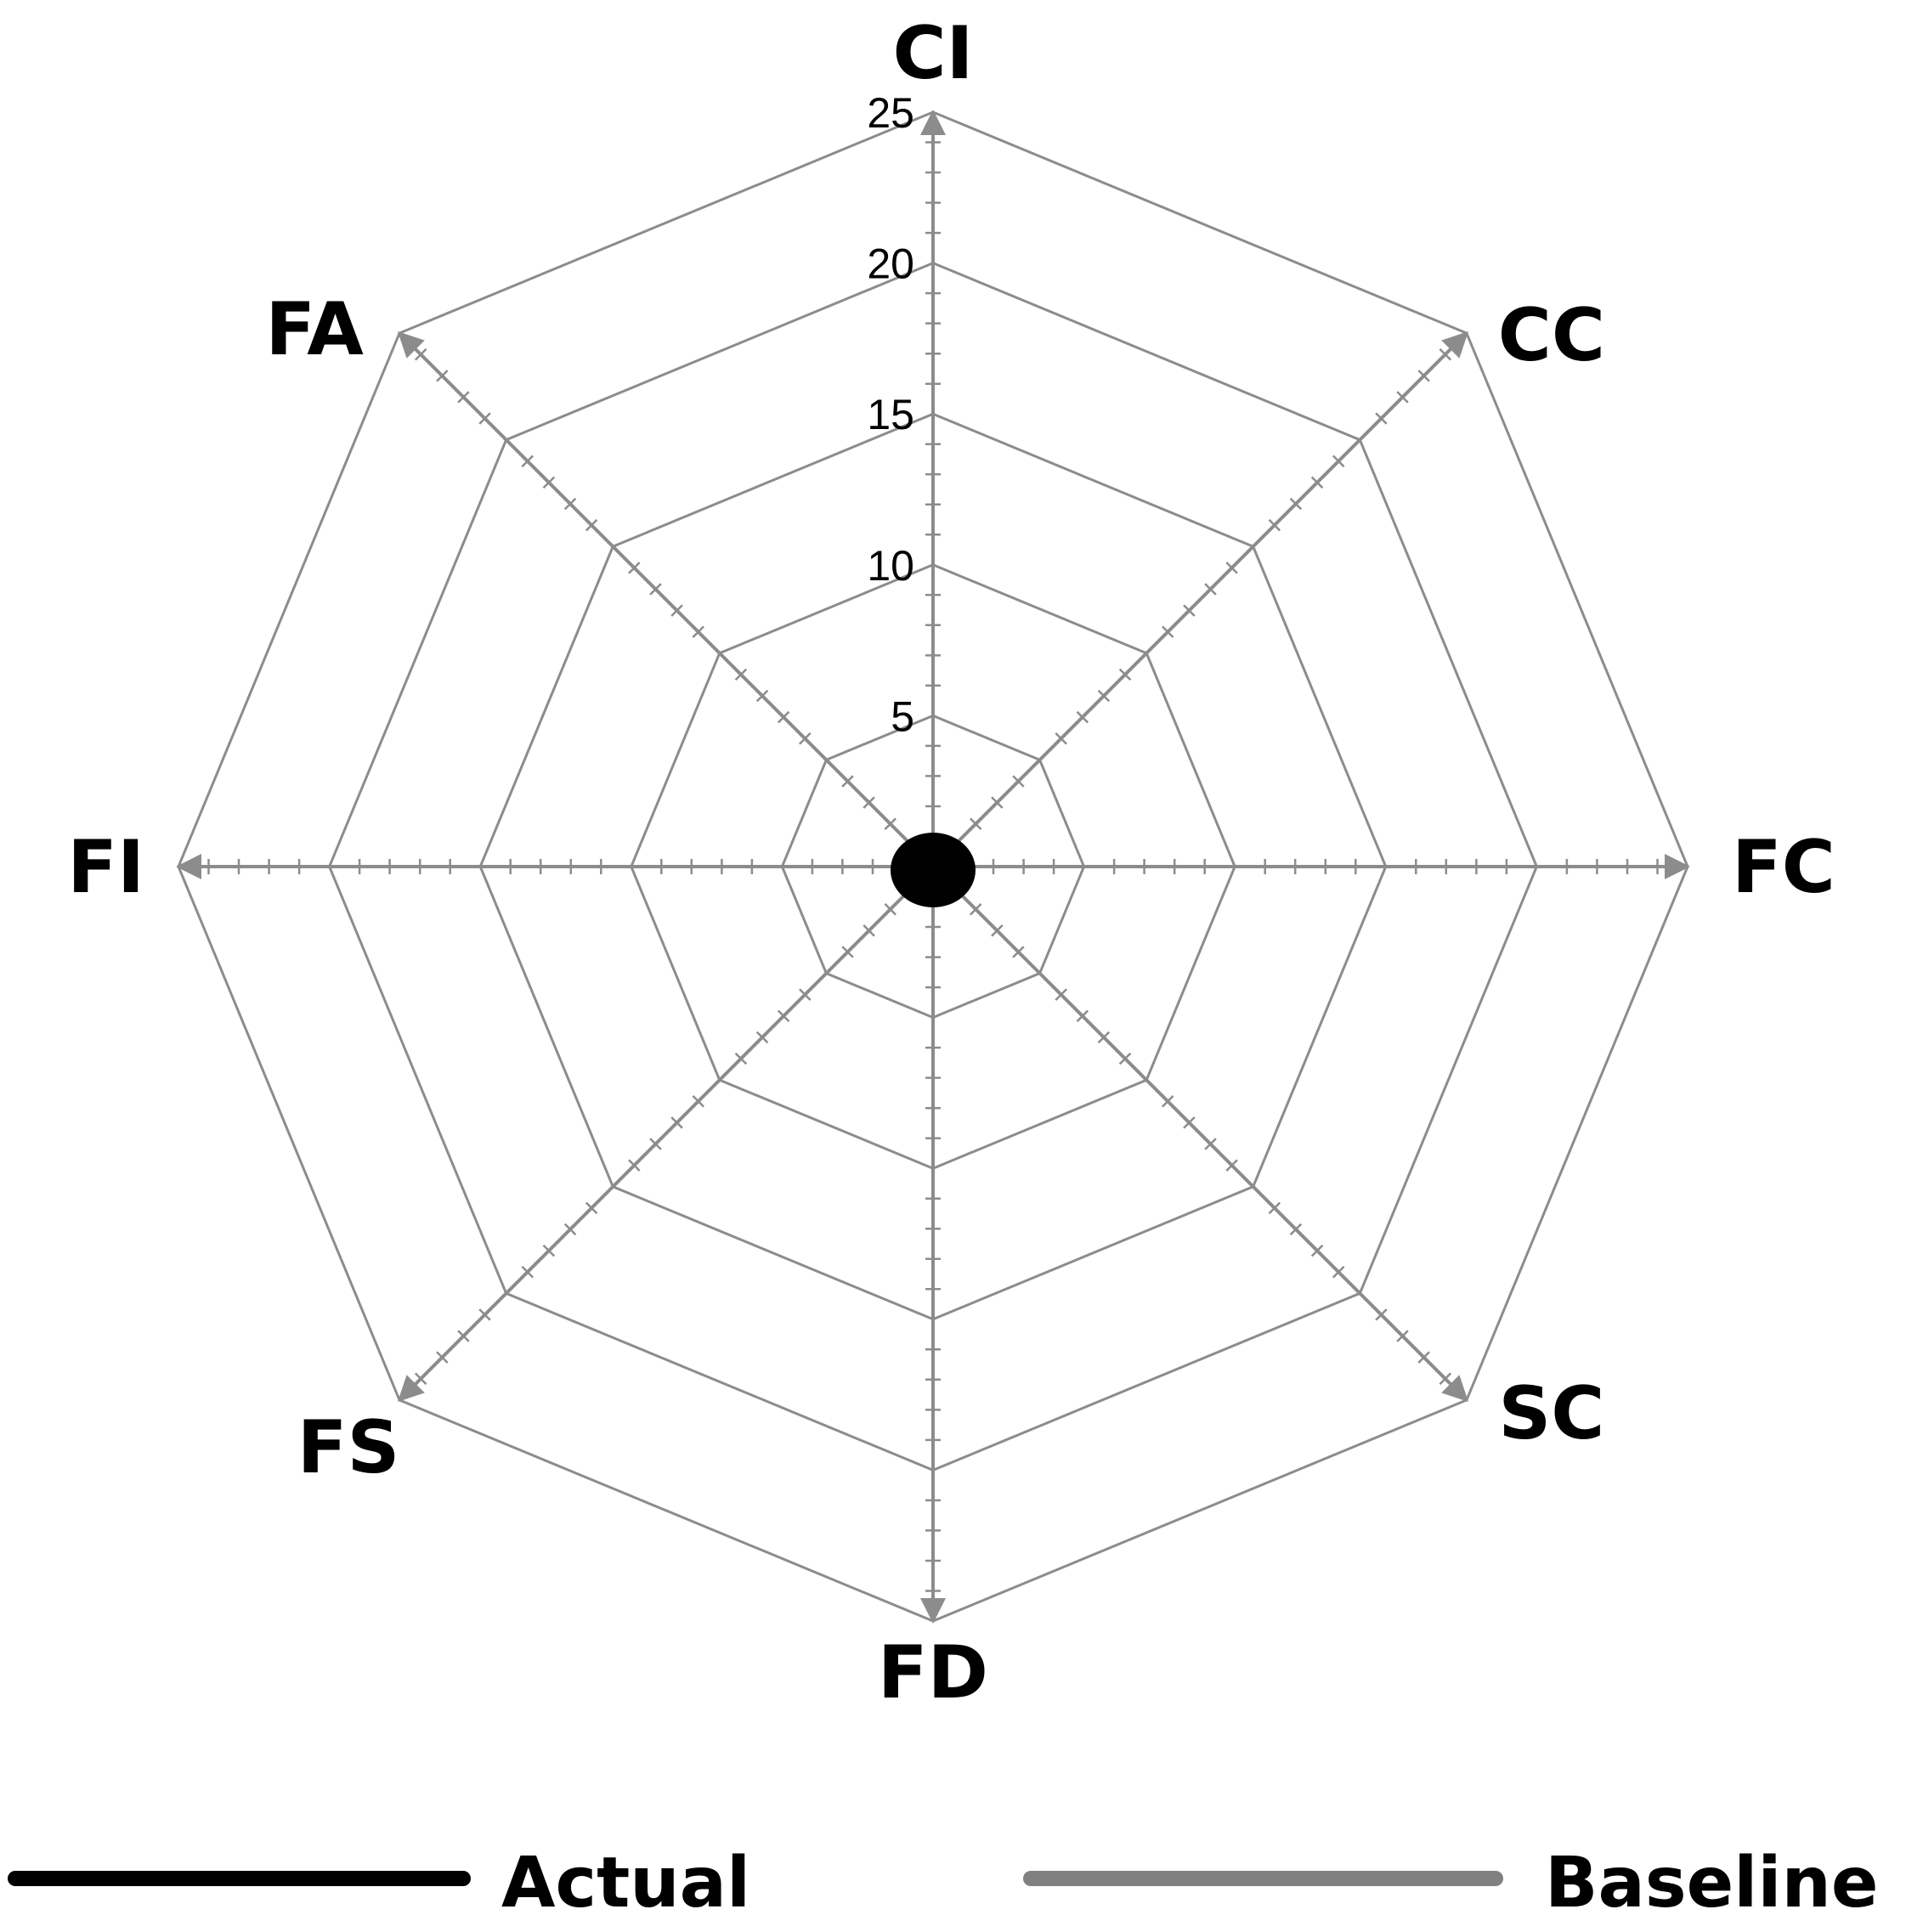 The width and height of the screenshot is (1906, 1932). Describe the element at coordinates (666, 1134) in the screenshot. I see `axis-line-fs` at that location.